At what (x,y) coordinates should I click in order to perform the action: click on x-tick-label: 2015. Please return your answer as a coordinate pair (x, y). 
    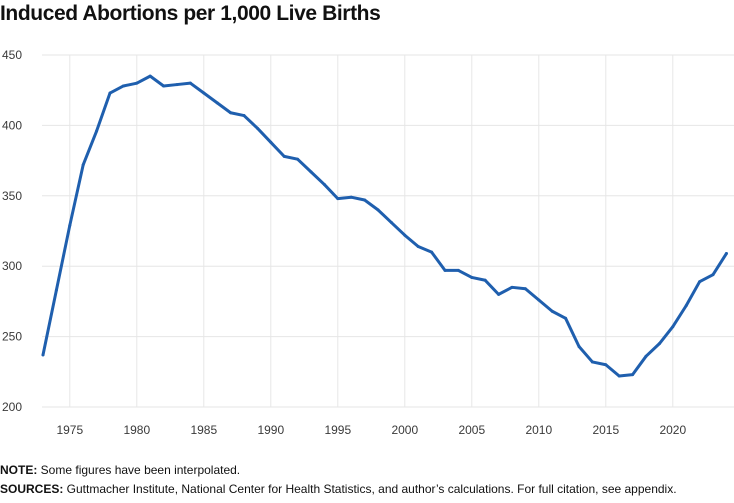
    Looking at the image, I should click on (605, 430).